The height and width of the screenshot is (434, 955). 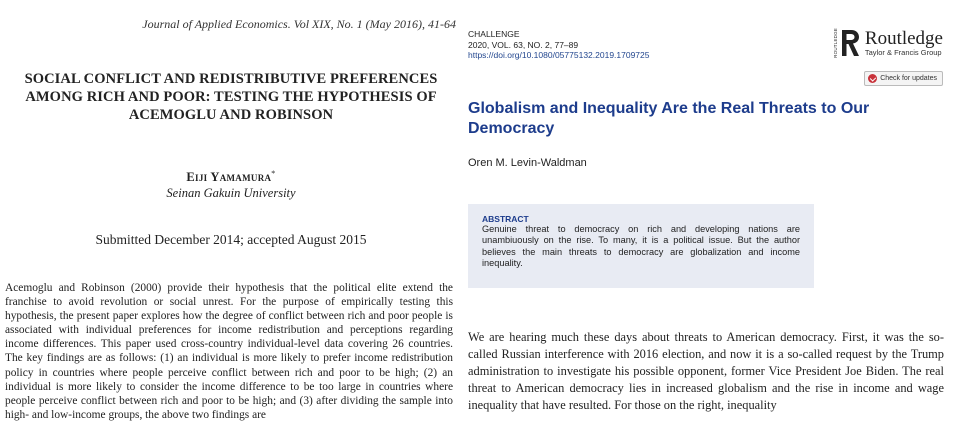 I want to click on check-for-updates-button: Check for updates, so click(x=903, y=78).